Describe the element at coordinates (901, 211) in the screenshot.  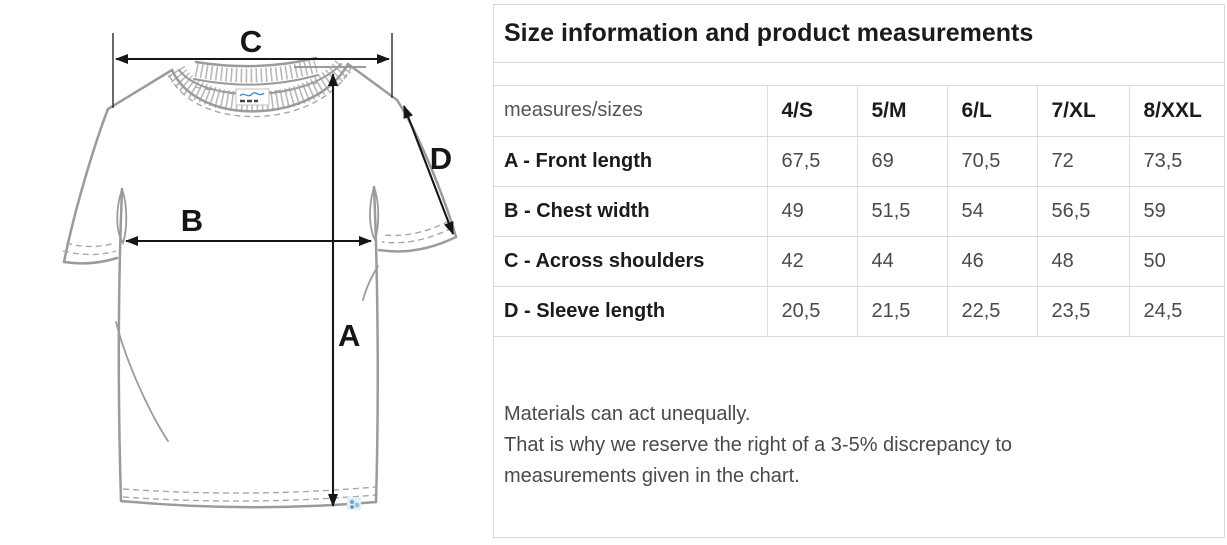
I see `cell-value: 51,5` at that location.